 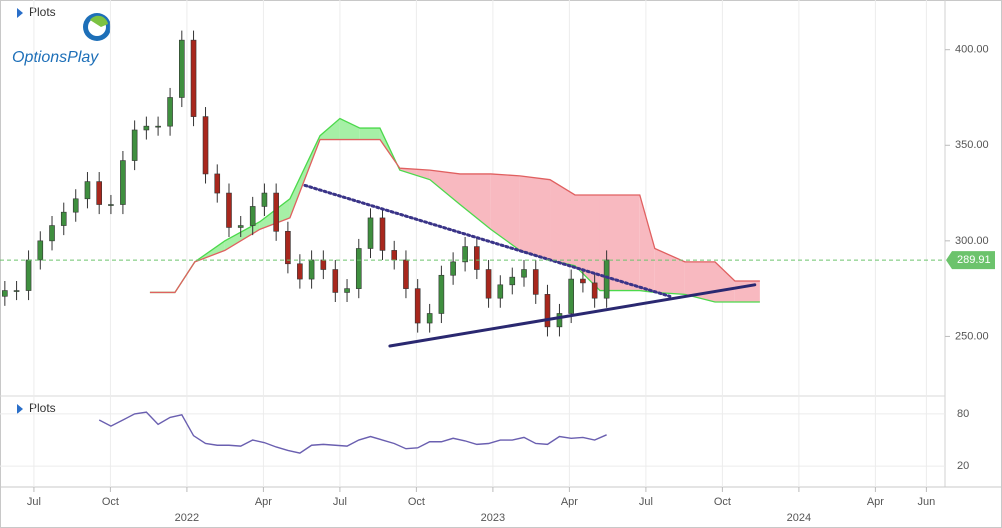 What do you see at coordinates (352, 432) in the screenshot?
I see `indicator-line` at bounding box center [352, 432].